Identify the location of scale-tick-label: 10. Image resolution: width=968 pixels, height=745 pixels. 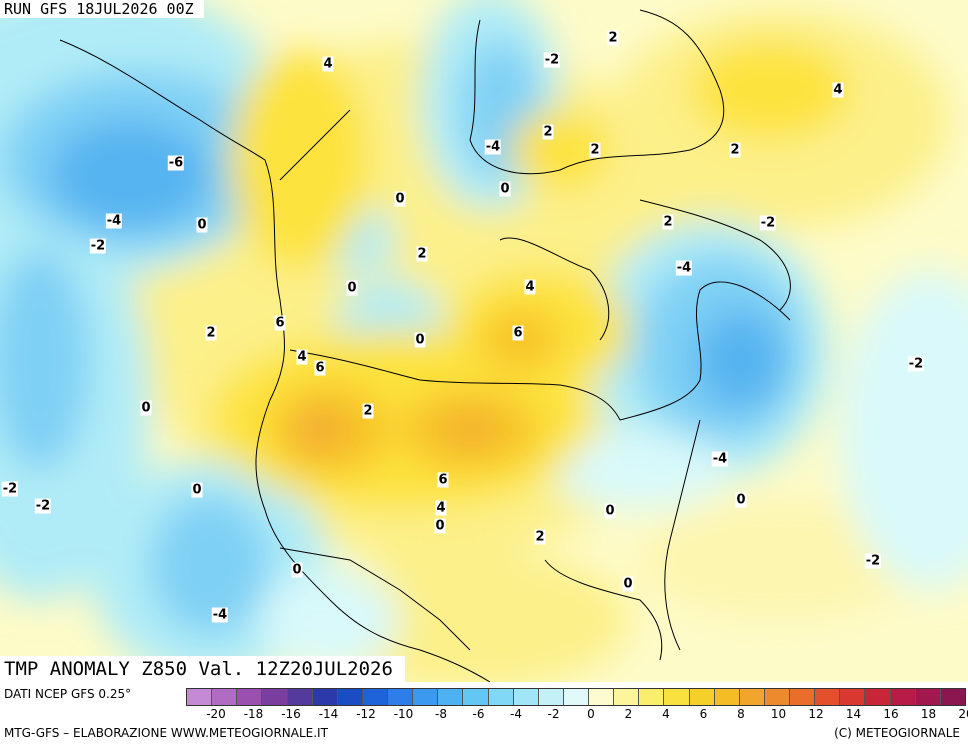
(778, 714).